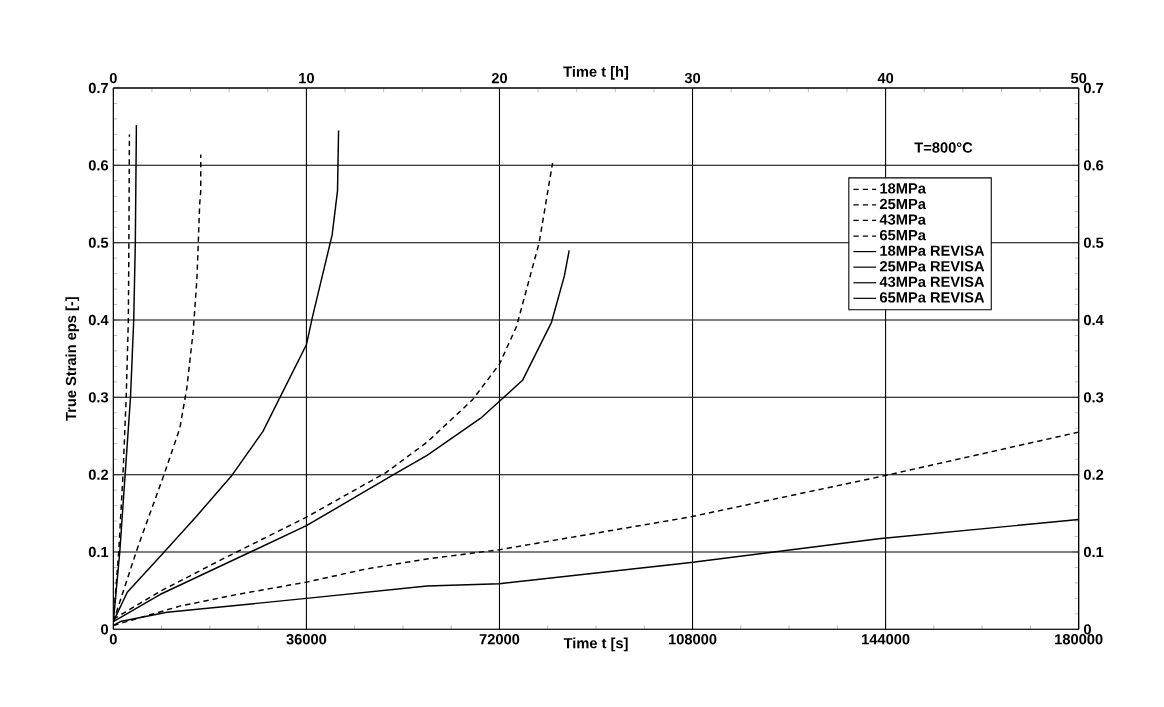 The width and height of the screenshot is (1164, 707). Describe the element at coordinates (902, 204) in the screenshot. I see `legend-label: 25MPa` at that location.